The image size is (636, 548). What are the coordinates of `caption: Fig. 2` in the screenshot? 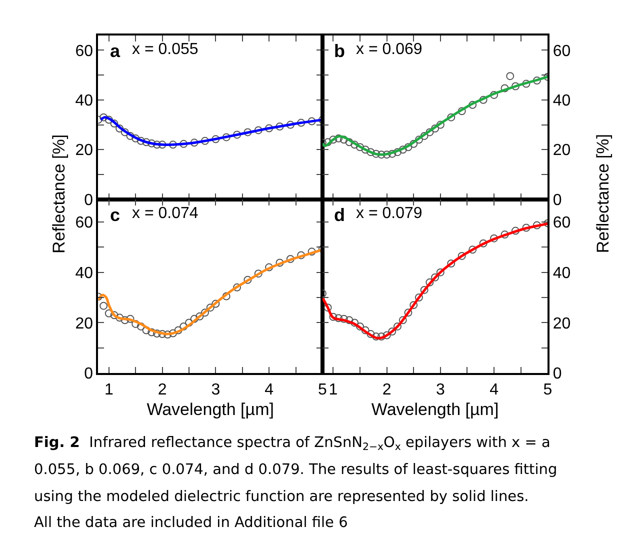 It's located at (57, 443).